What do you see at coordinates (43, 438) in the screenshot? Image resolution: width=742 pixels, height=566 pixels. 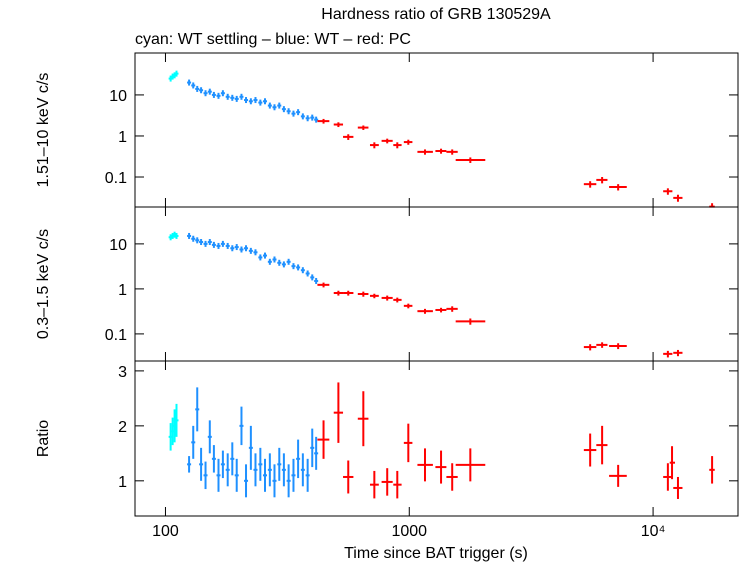 I see `y-axis-label: Ratio` at bounding box center [43, 438].